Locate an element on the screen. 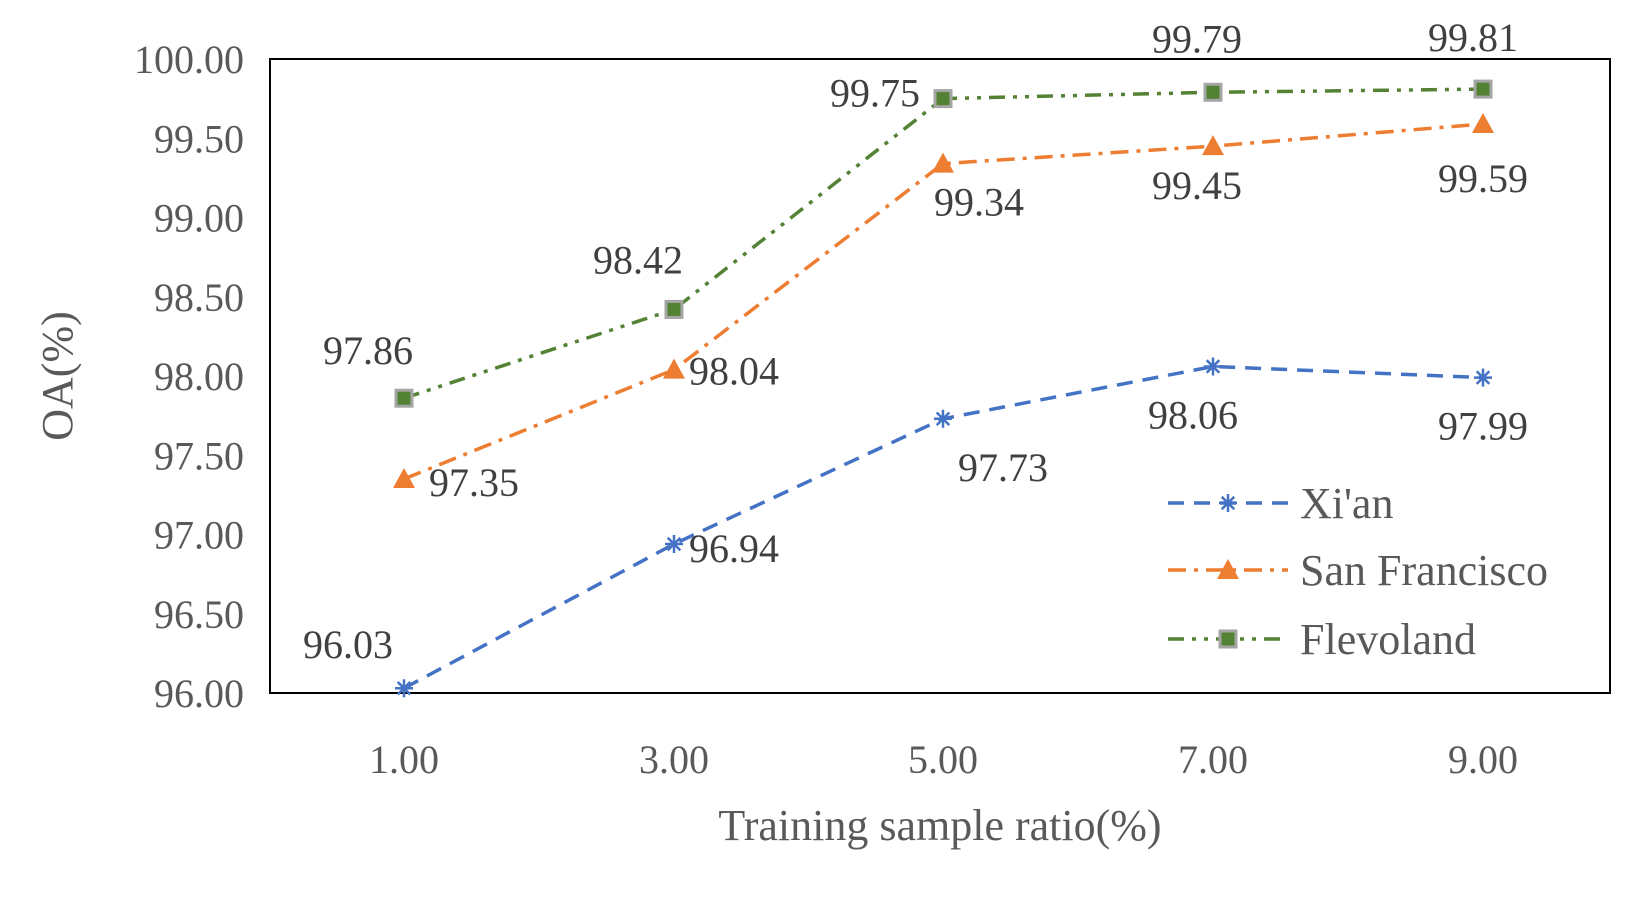 This screenshot has width=1650, height=899. y-tick-label: 97.00 is located at coordinates (199, 535).